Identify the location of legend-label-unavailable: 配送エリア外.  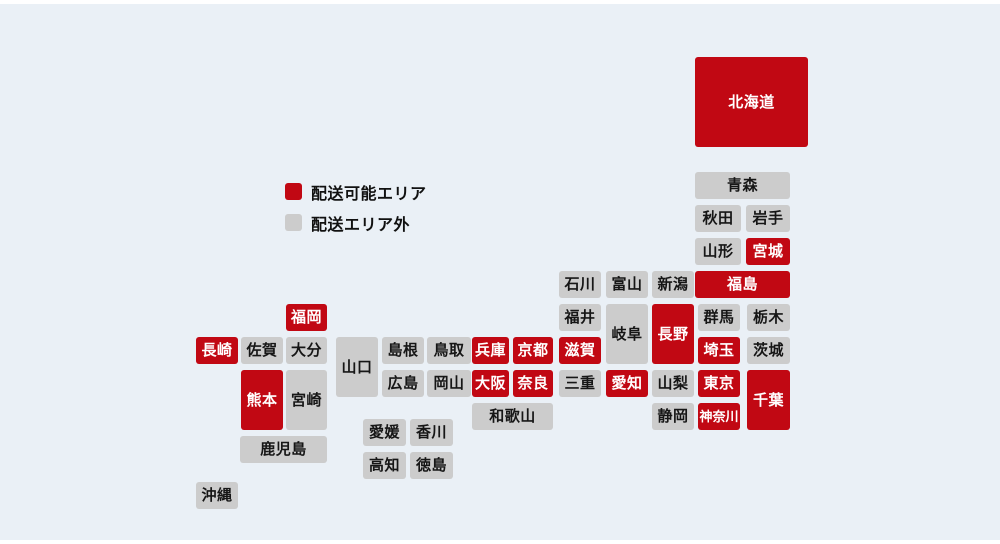
(361, 225).